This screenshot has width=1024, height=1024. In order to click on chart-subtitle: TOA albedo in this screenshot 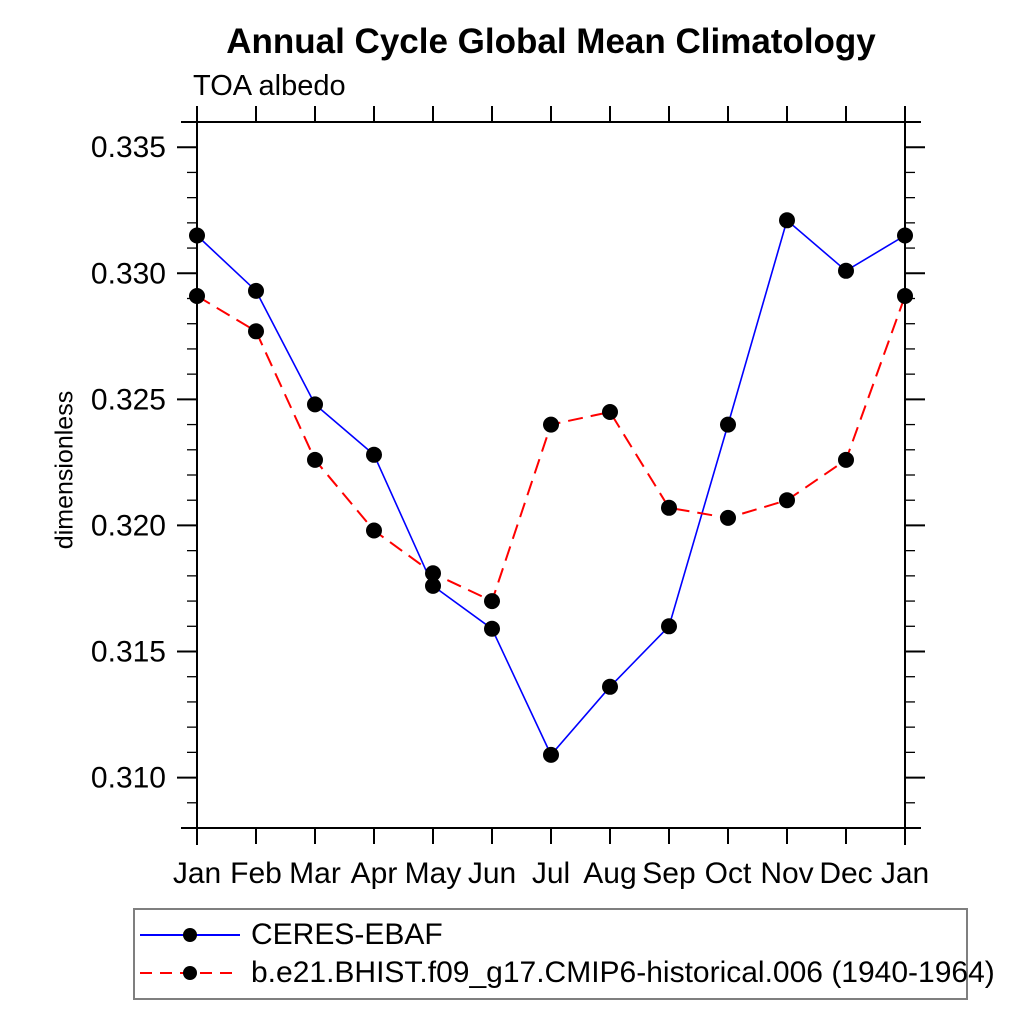, I will do `click(269, 86)`.